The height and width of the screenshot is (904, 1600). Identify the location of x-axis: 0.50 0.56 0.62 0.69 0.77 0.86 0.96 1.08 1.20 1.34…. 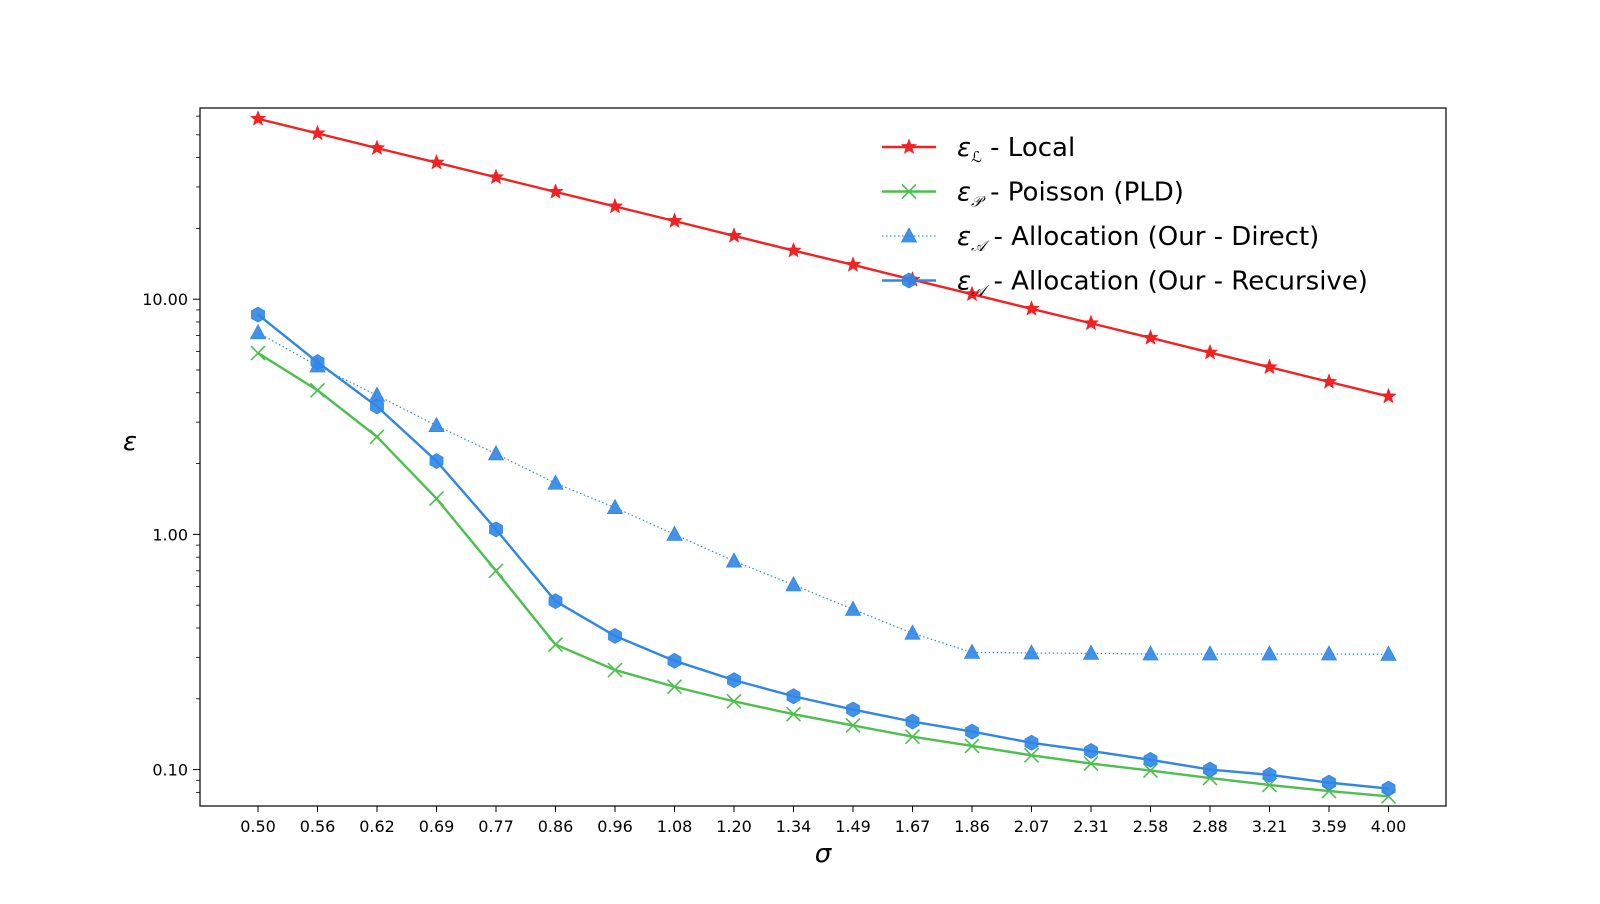
(823, 821).